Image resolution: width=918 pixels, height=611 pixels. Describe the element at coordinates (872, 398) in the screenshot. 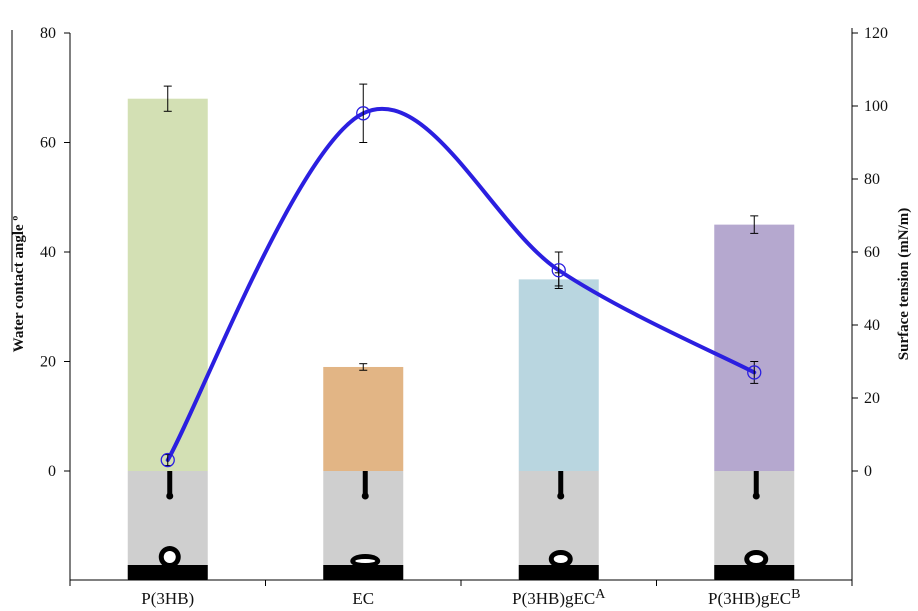

I see `y2-tick-label: 20` at that location.